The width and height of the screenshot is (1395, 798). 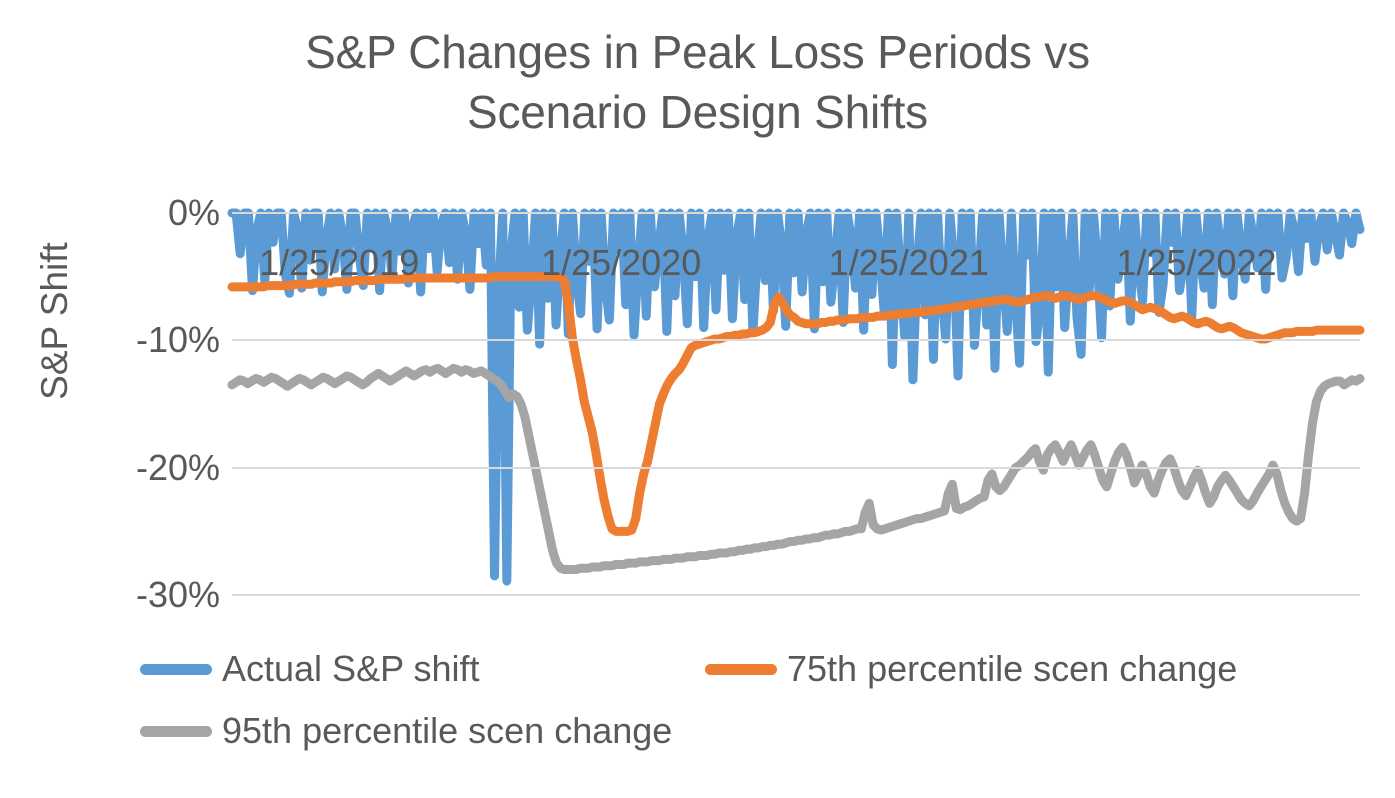 What do you see at coordinates (351, 668) in the screenshot?
I see `legend-label: Actual S&P shift` at bounding box center [351, 668].